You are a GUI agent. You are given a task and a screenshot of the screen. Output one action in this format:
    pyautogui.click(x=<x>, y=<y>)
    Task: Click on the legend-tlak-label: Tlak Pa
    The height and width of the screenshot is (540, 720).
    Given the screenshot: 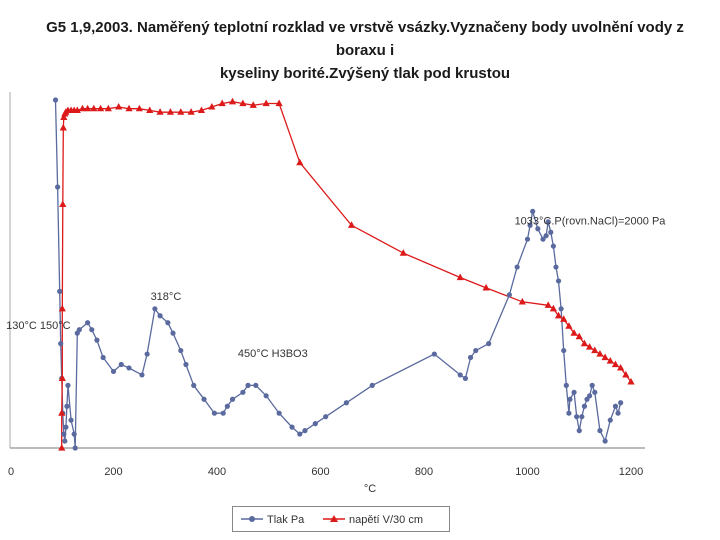 What is the action you would take?
    pyautogui.click(x=286, y=520)
    